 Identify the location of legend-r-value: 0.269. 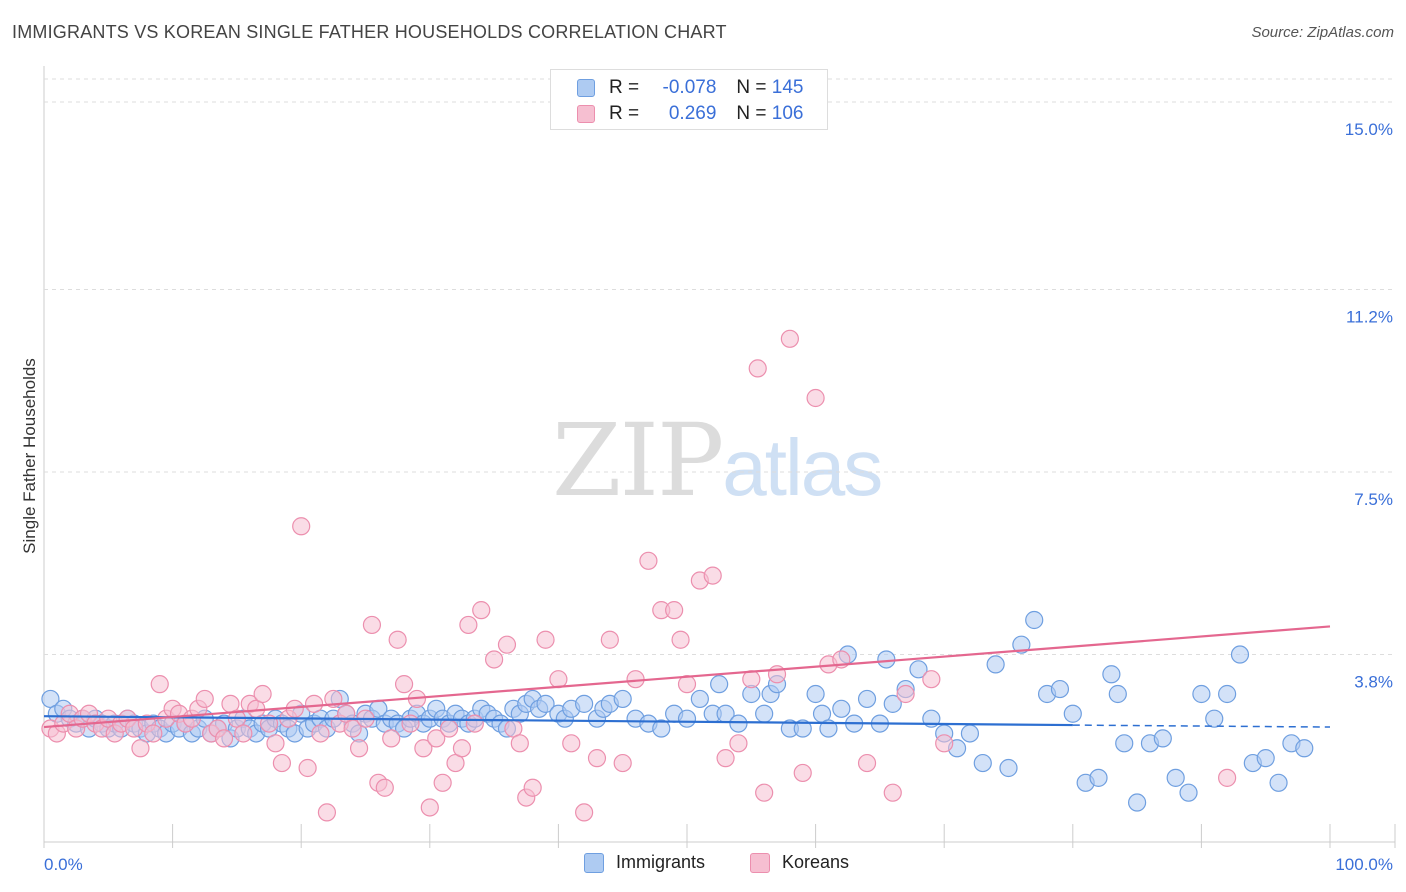
(692, 113).